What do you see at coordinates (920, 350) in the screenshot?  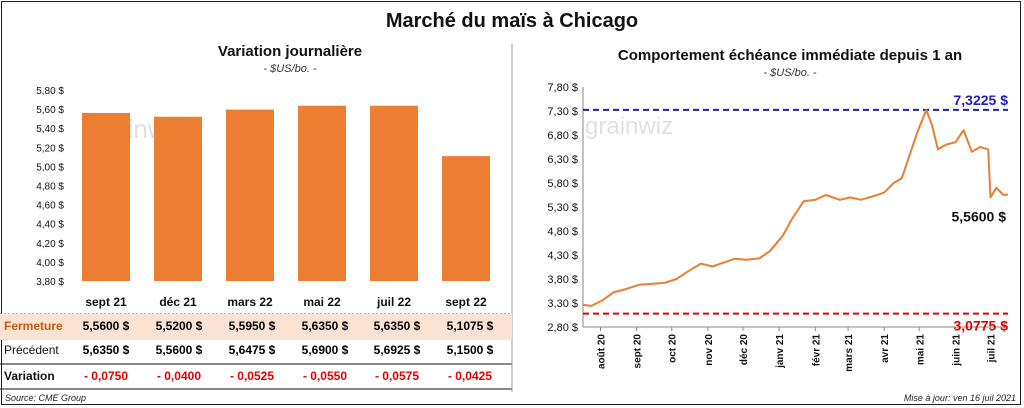 I see `line-x-tick-label: mai 21` at bounding box center [920, 350].